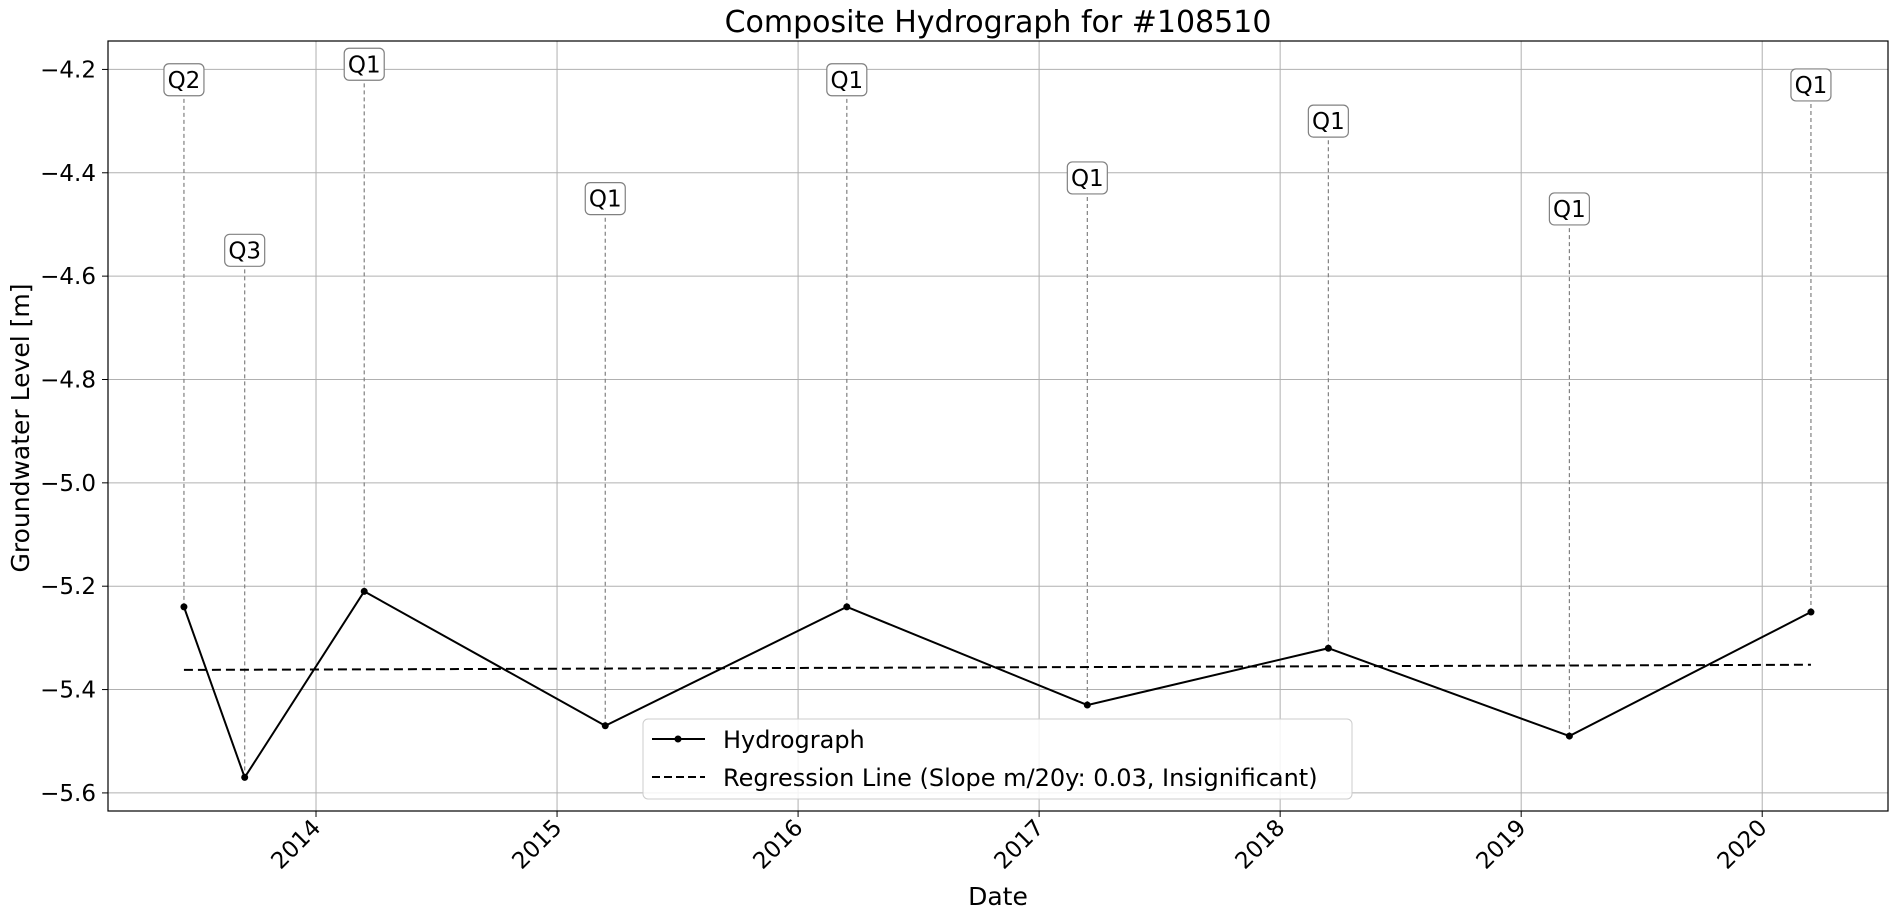 Image resolution: width=1899 pixels, height=920 pixels. What do you see at coordinates (1261, 845) in the screenshot?
I see `x-tick-label: 2018` at bounding box center [1261, 845].